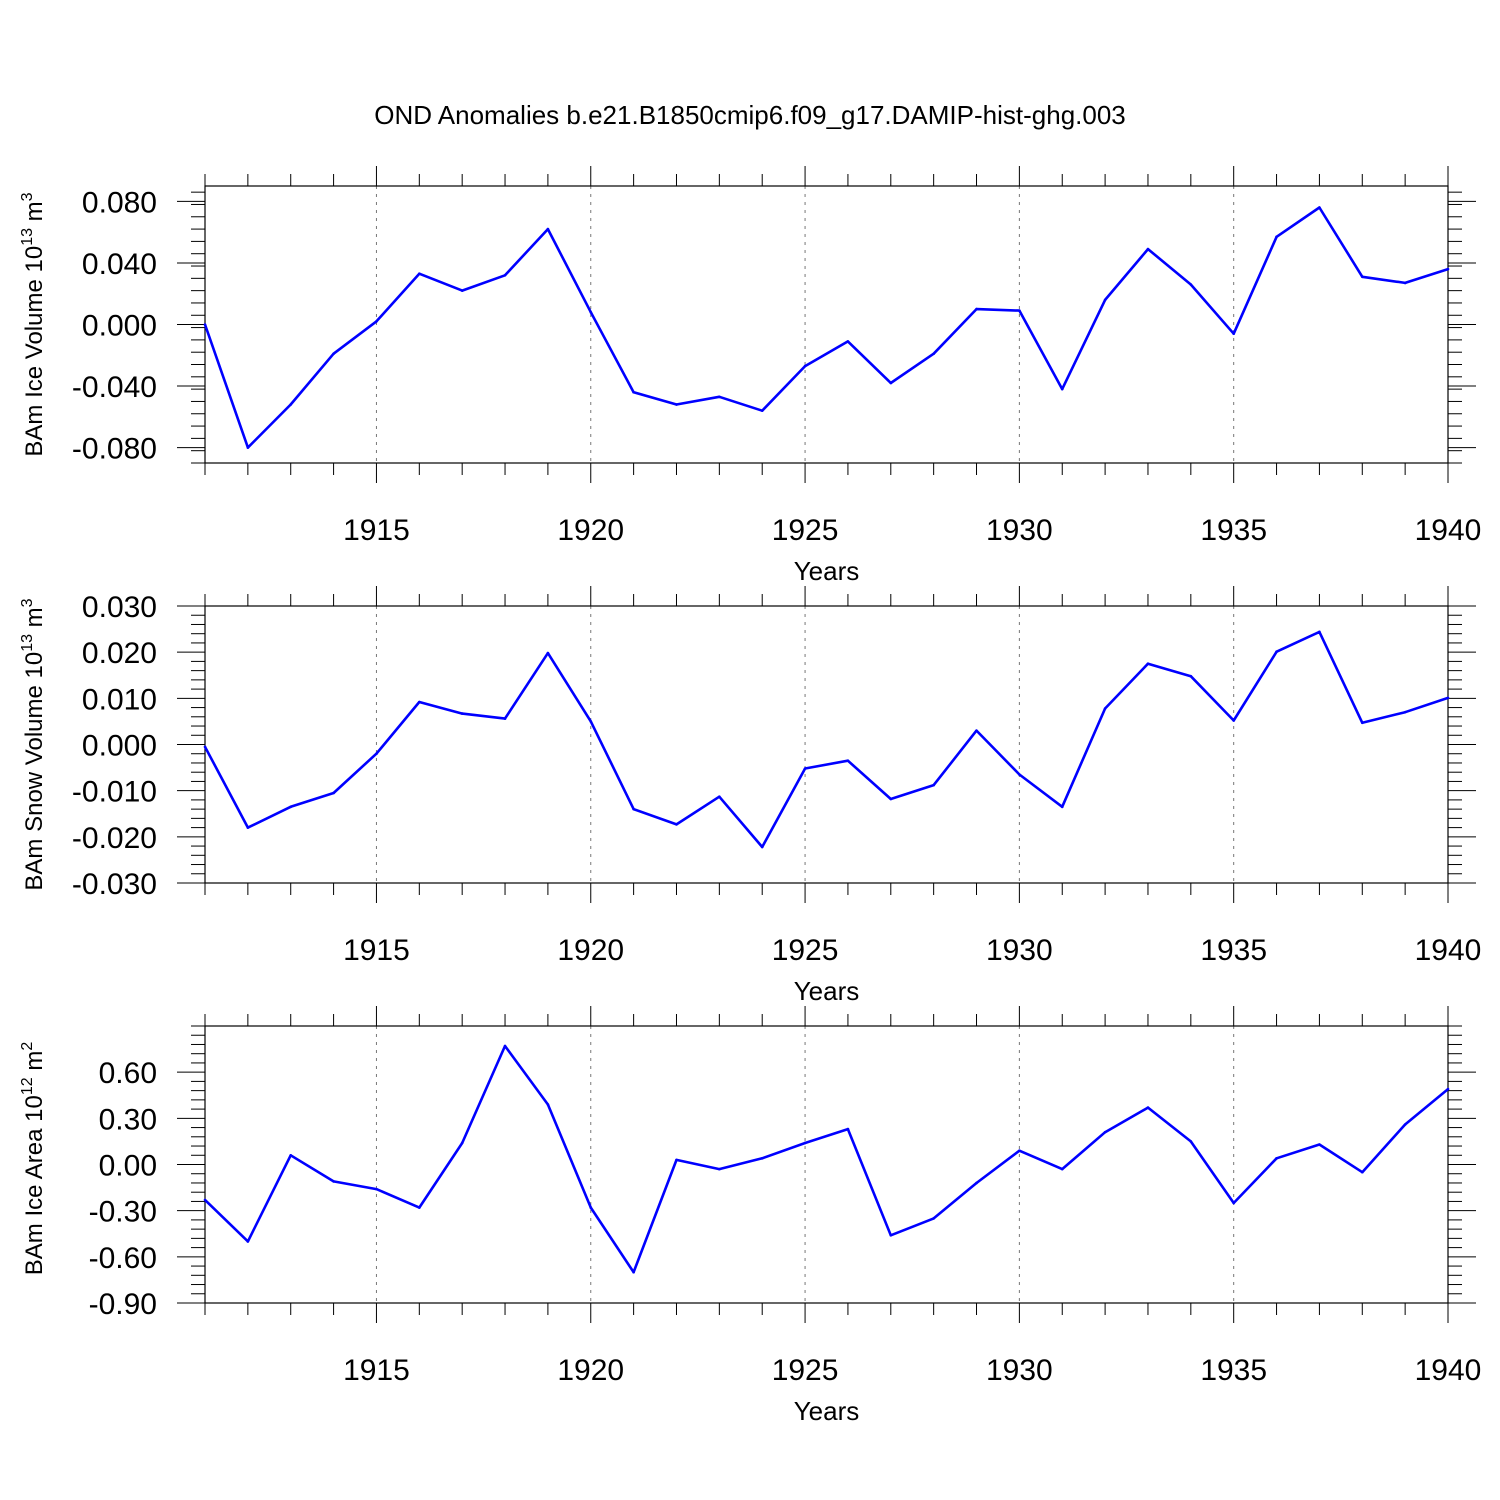  I want to click on y-tick-label: 0.040, so click(119, 264).